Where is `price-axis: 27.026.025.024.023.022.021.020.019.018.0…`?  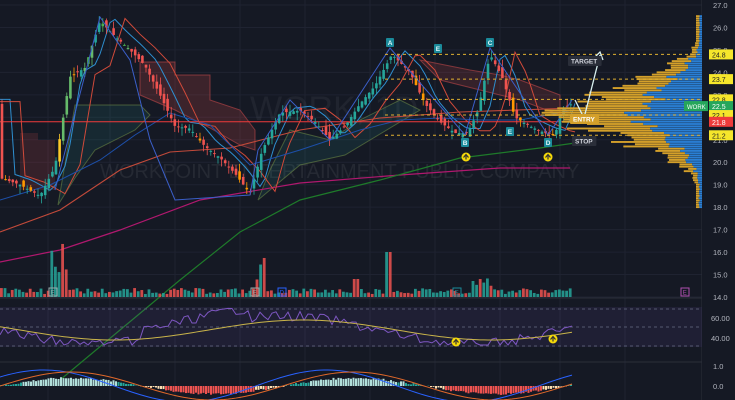 price-axis: 27.026.025.024.023.022.021.020.019.018.0… is located at coordinates (709, 200).